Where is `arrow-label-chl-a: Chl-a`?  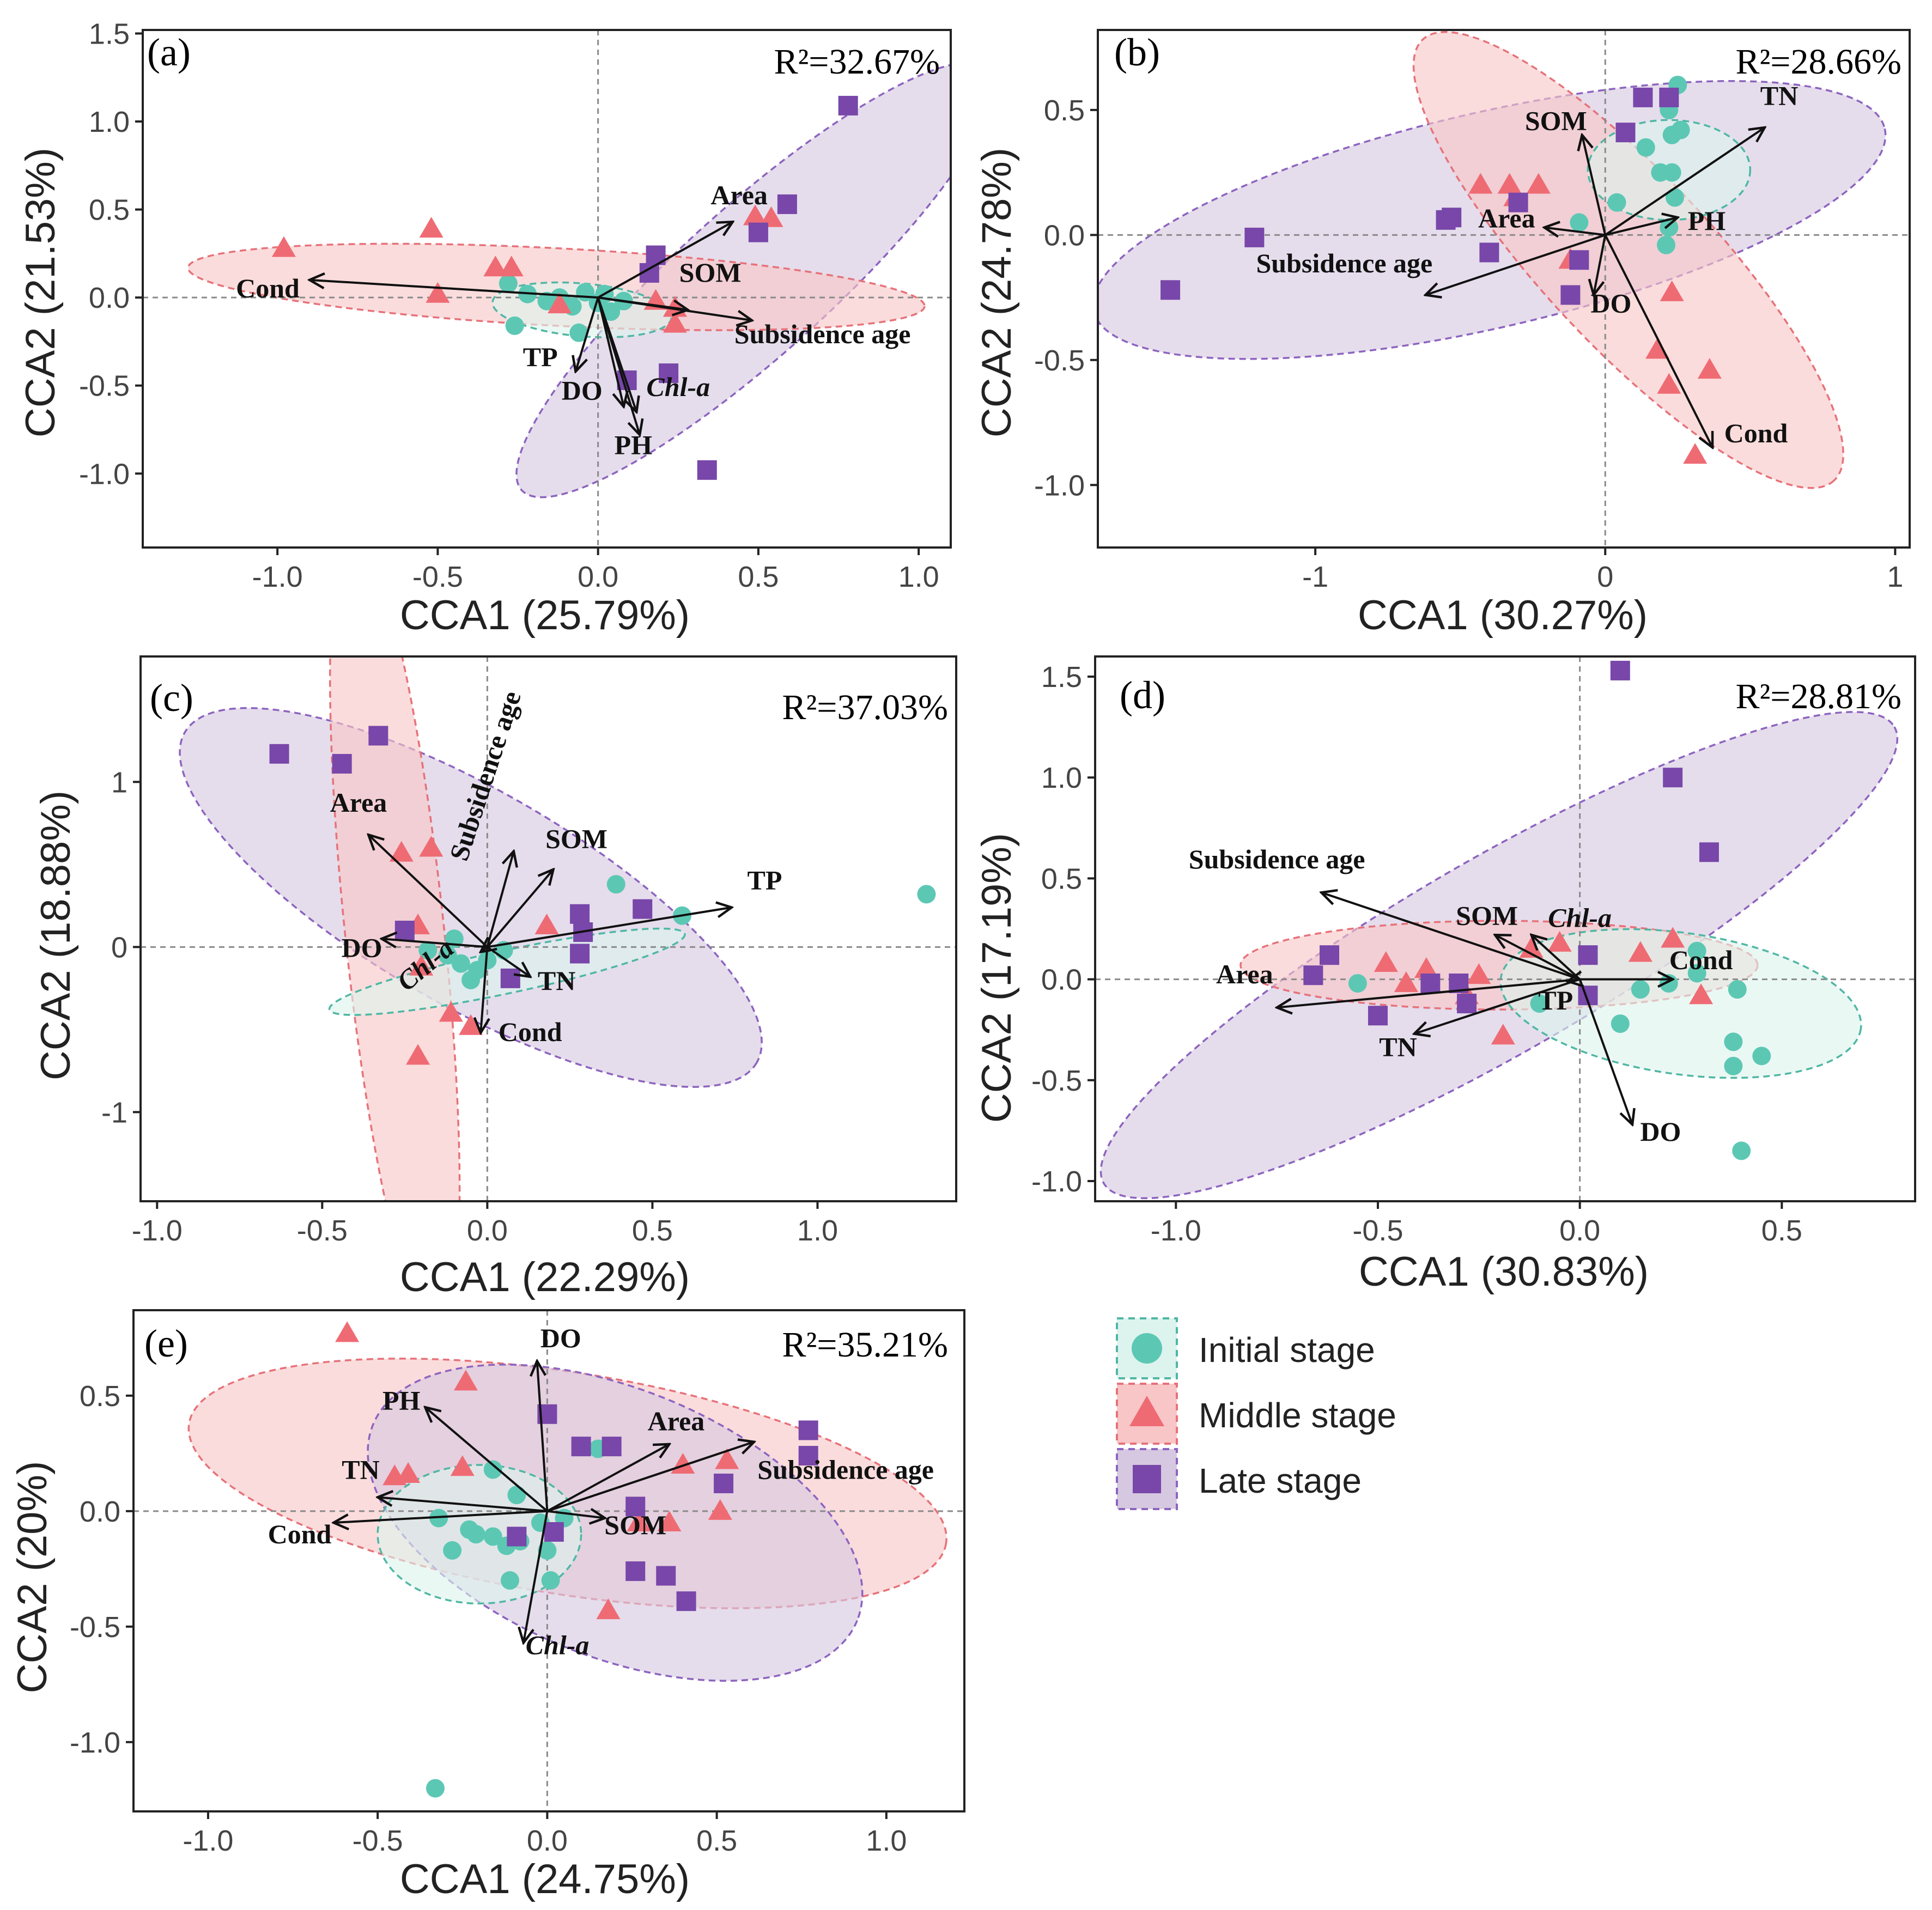
arrow-label-chl-a: Chl-a is located at coordinates (1580, 917).